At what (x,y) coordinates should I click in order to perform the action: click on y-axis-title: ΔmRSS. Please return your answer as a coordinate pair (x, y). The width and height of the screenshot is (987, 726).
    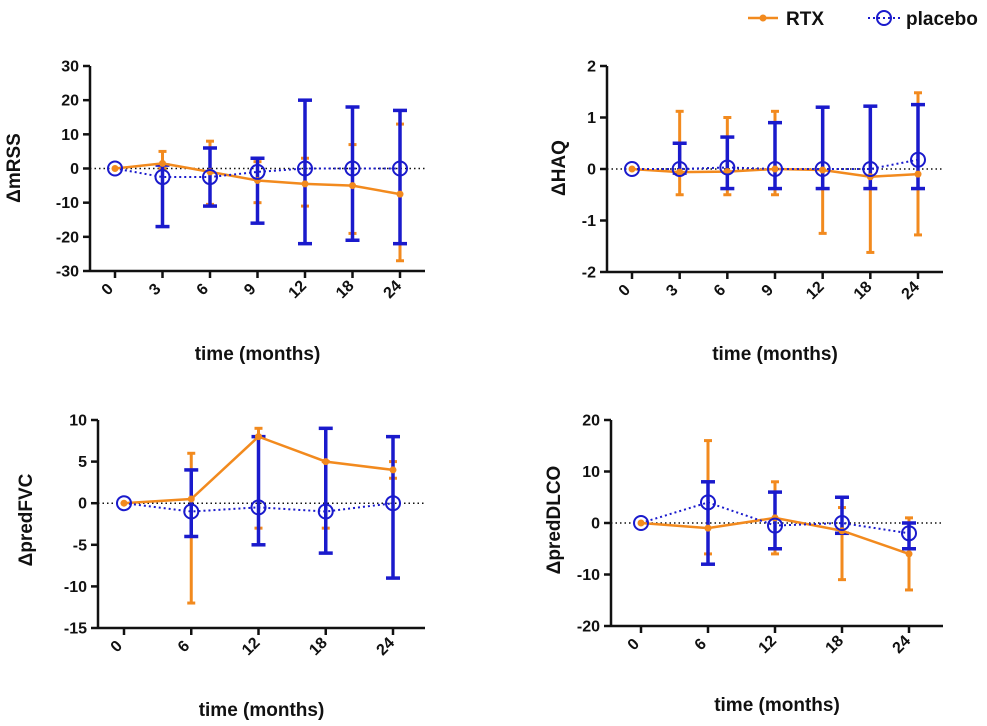
    Looking at the image, I should click on (14, 168).